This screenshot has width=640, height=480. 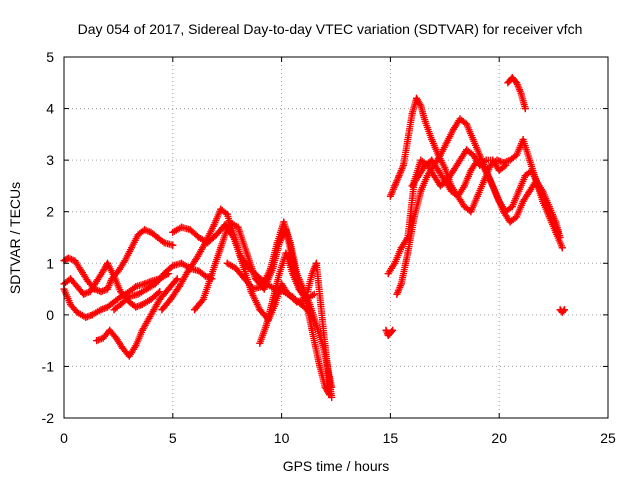 What do you see at coordinates (391, 438) in the screenshot?
I see `x-tick-label: 15` at bounding box center [391, 438].